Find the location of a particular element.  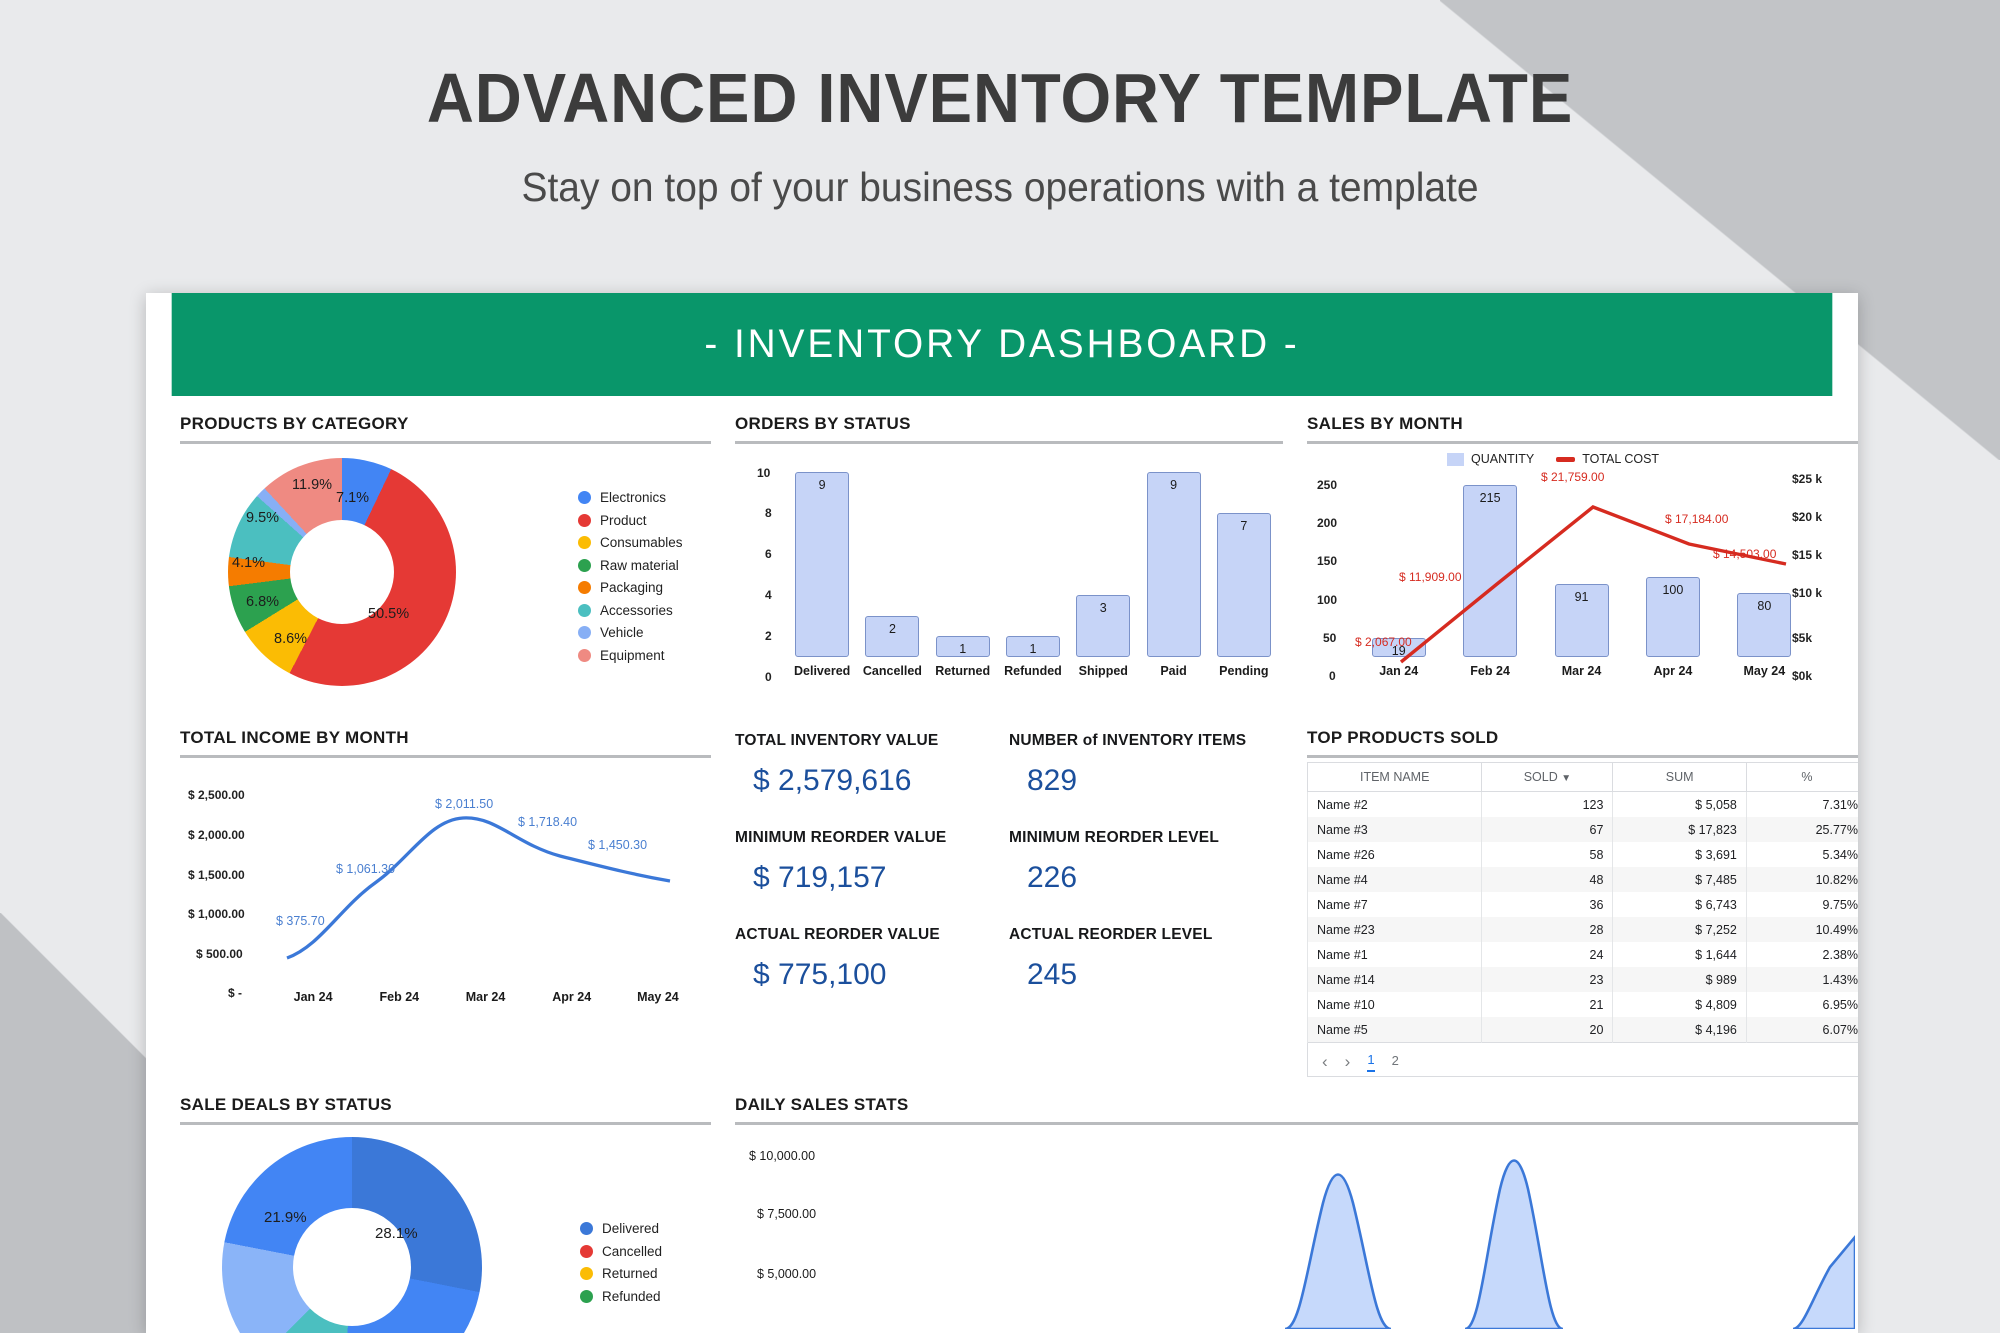

legend-sale-deals: Delivered Cancelled Returned Refunded is located at coordinates (621, 1266).